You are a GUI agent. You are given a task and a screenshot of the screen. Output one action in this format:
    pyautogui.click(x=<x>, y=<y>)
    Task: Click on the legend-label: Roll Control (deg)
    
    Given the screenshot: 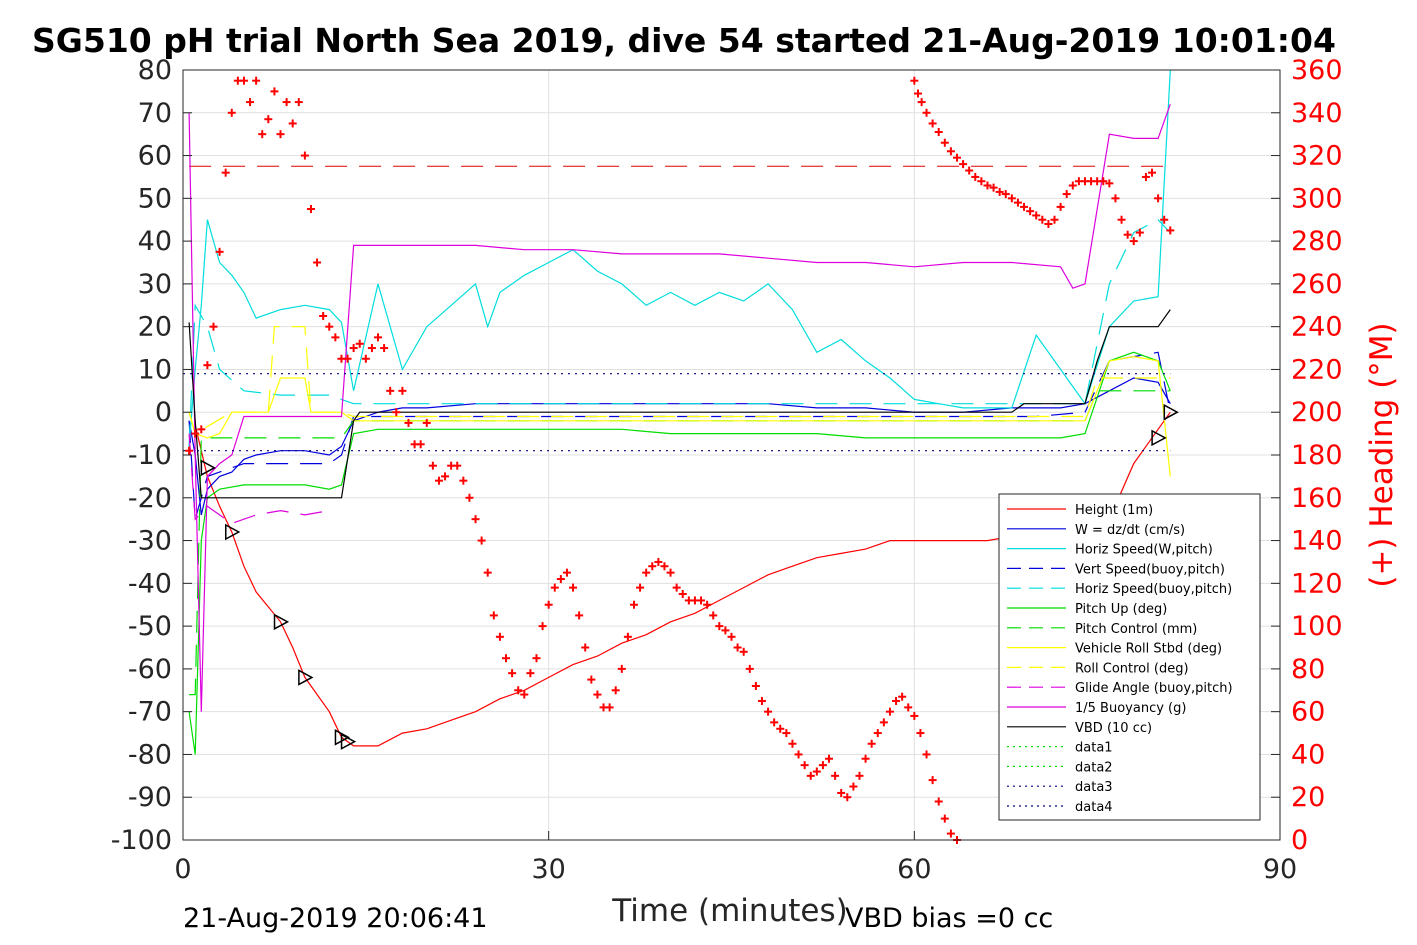 What is the action you would take?
    pyautogui.click(x=1132, y=668)
    